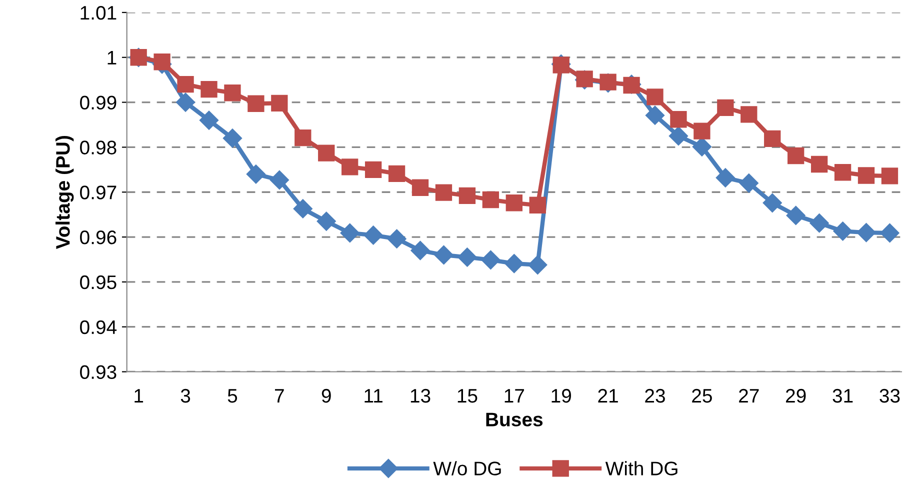 This screenshot has height=499, width=906. What do you see at coordinates (655, 395) in the screenshot?
I see `x-tick-label: 23` at bounding box center [655, 395].